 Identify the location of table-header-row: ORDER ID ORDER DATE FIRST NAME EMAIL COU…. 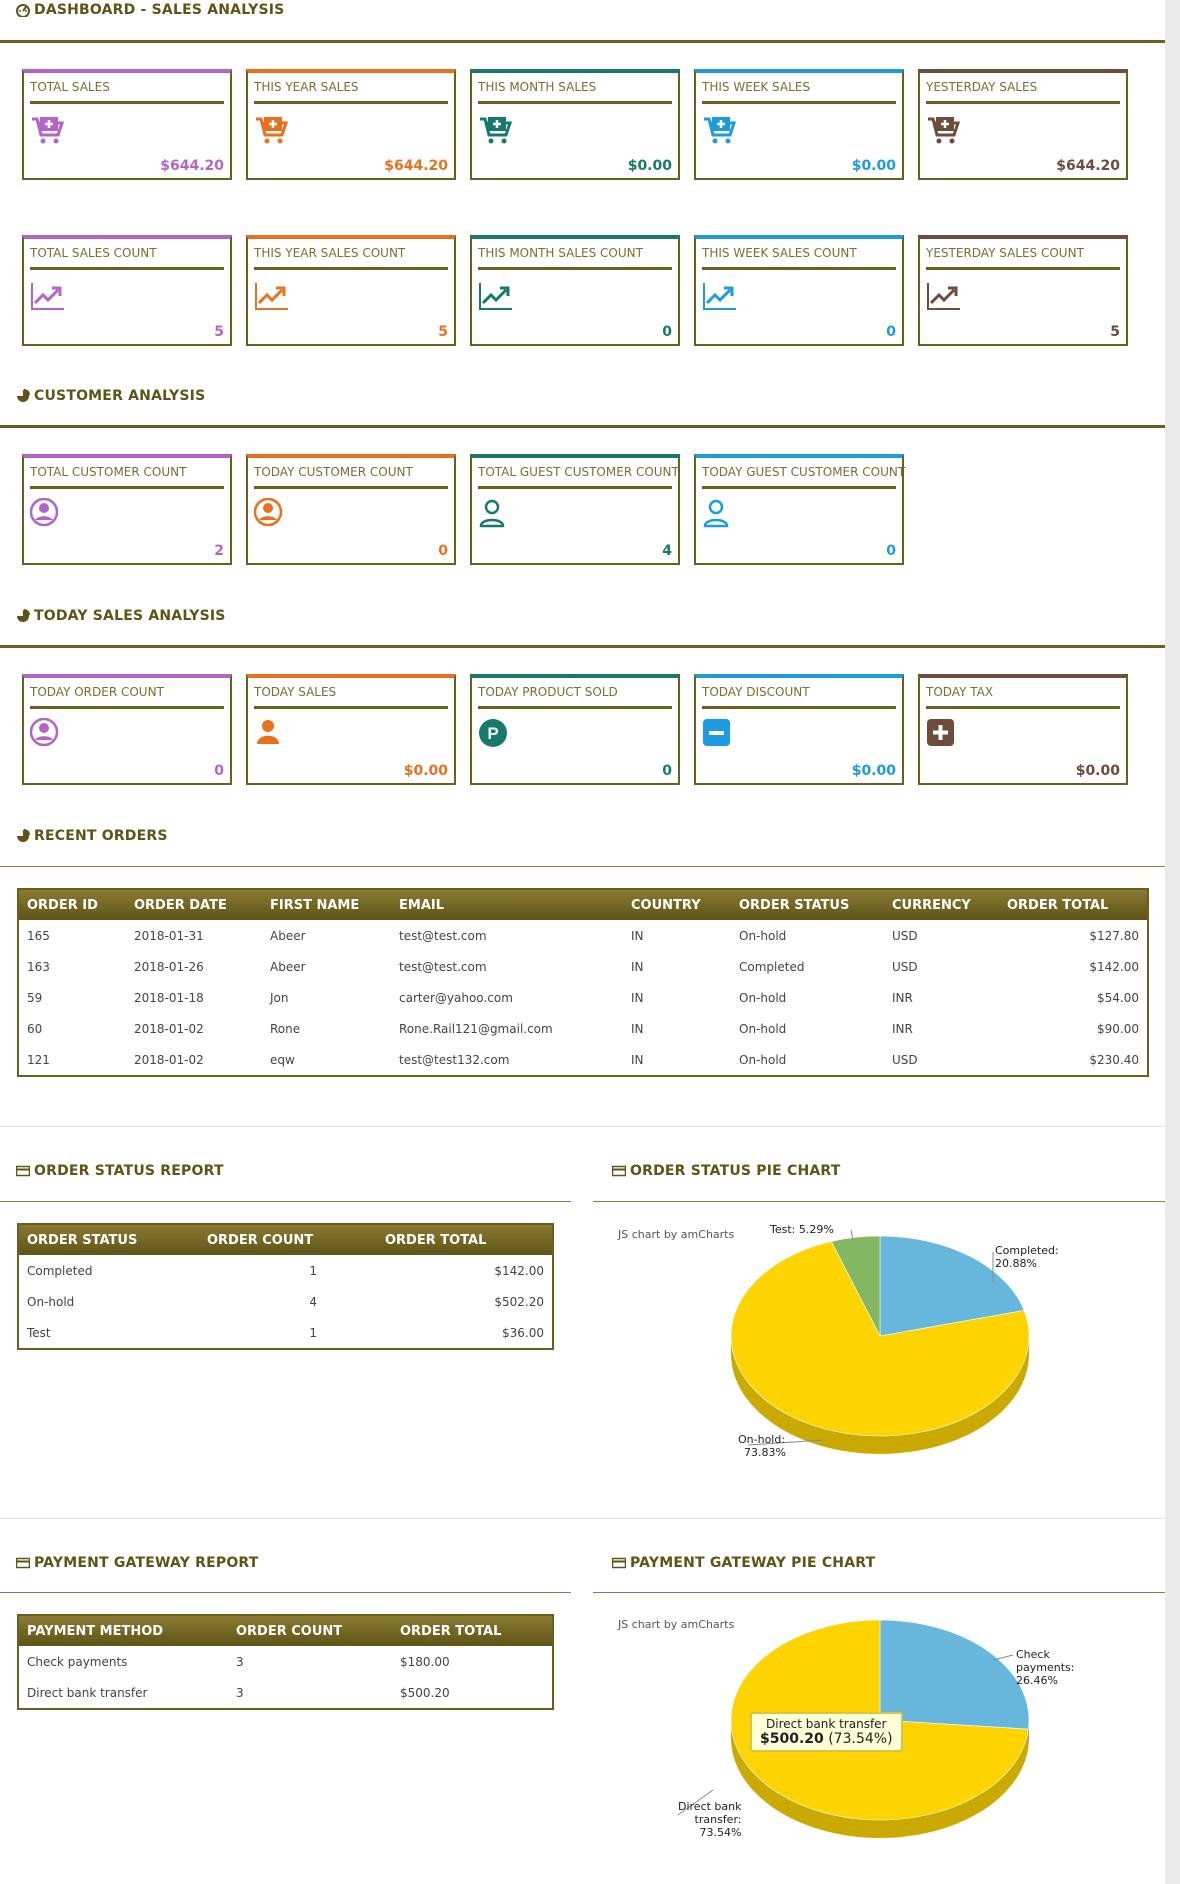
(583, 905).